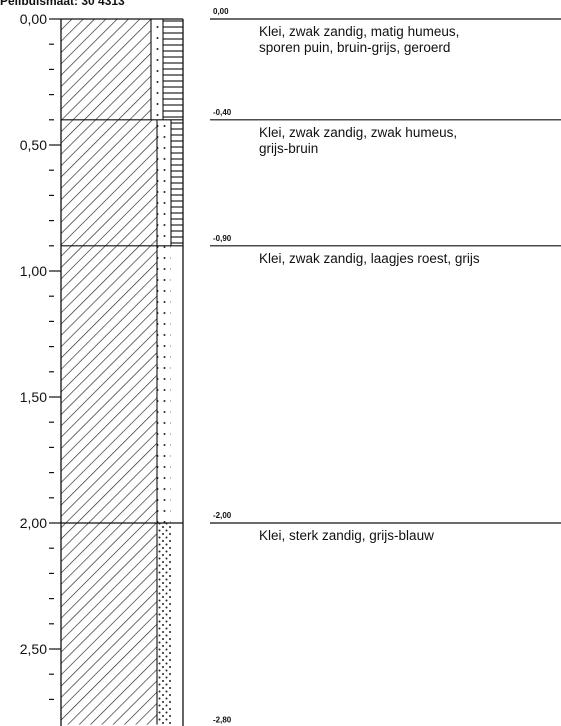  What do you see at coordinates (33, 271) in the screenshot?
I see `depth-tick-label: 1,00` at bounding box center [33, 271].